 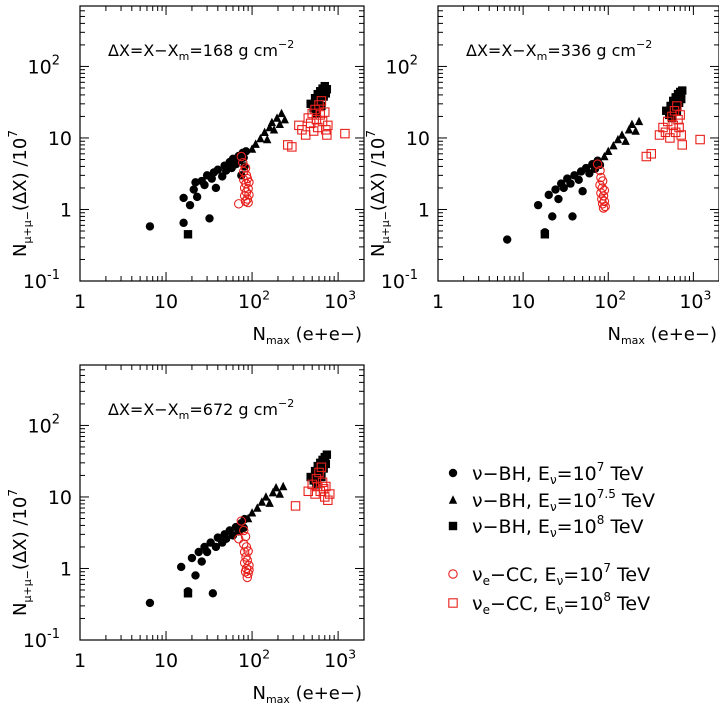 I want to click on x-axis-label: Nmax (e+e−), so click(x=307, y=335).